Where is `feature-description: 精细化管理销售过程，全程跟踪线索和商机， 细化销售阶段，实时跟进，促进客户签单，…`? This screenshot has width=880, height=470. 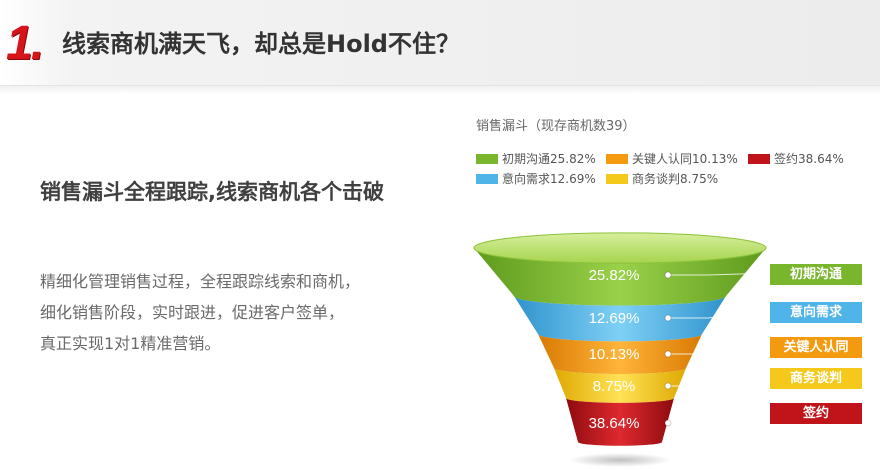 feature-description: 精细化管理销售过程，全程跟踪线索和商机， 细化销售阶段，实时跟进，促进客户签单，… is located at coordinates (220, 312).